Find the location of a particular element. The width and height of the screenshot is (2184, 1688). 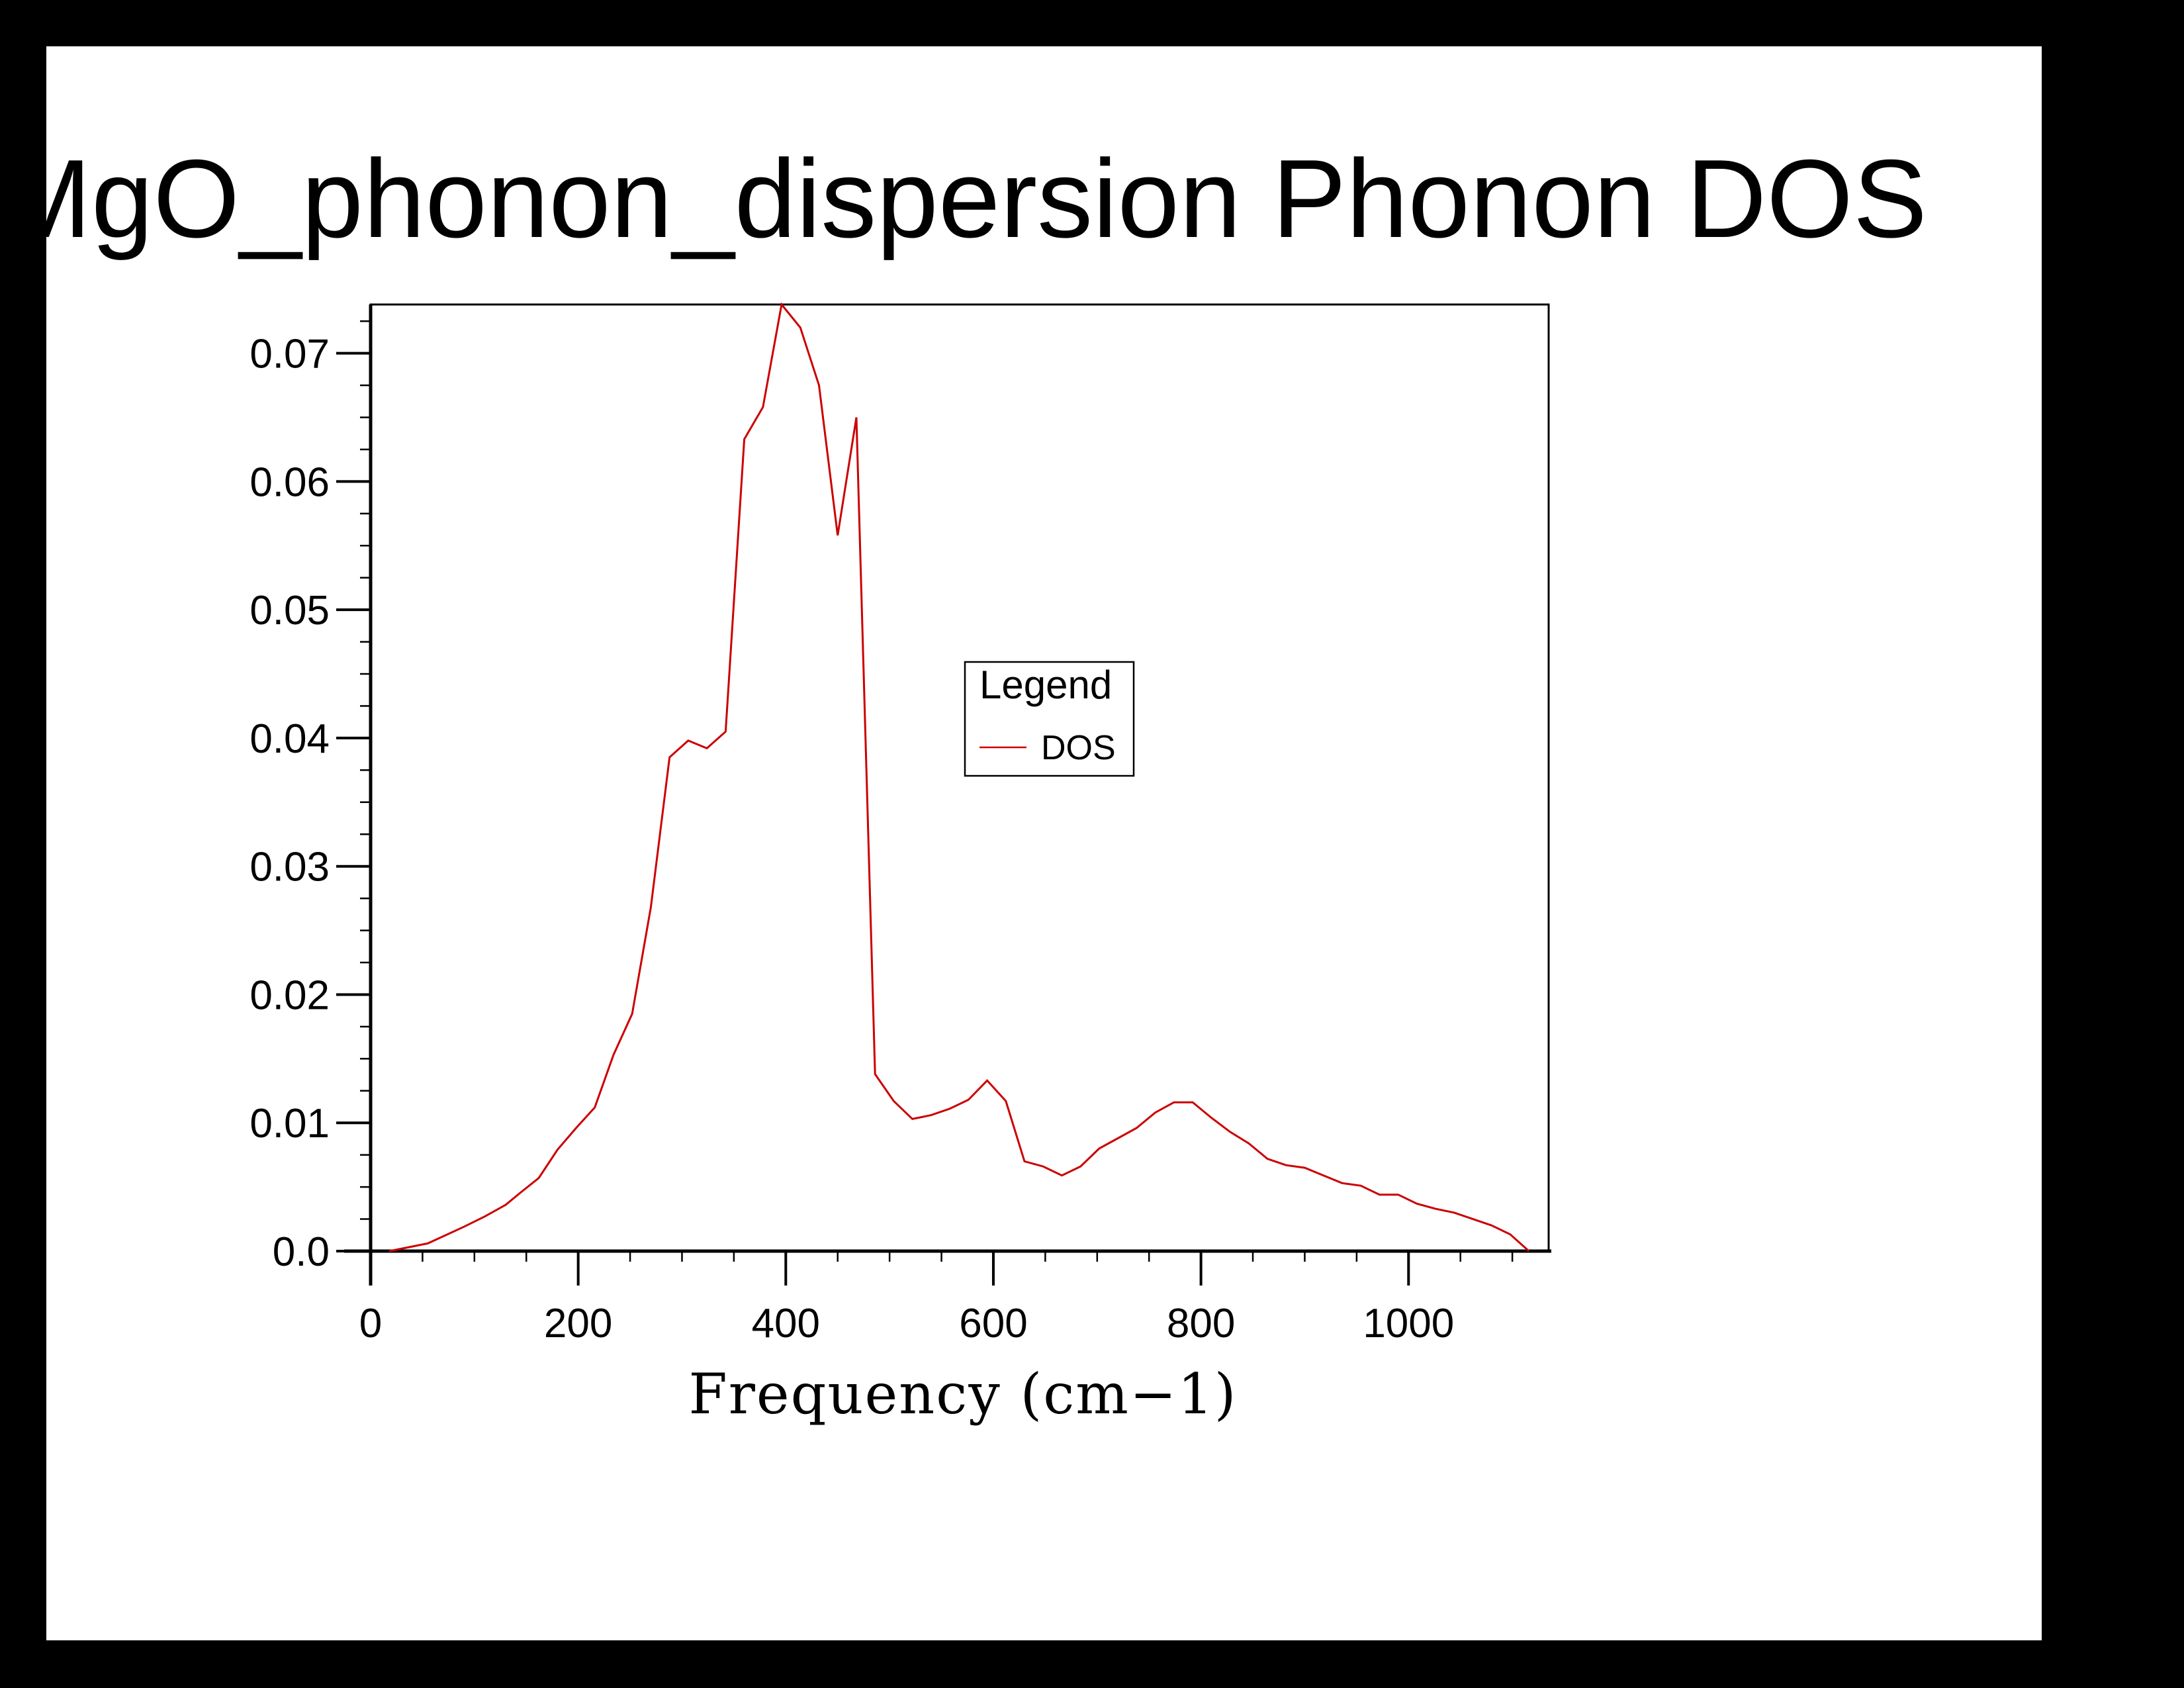

y-tick-label-3: 0.03 is located at coordinates (290, 867).